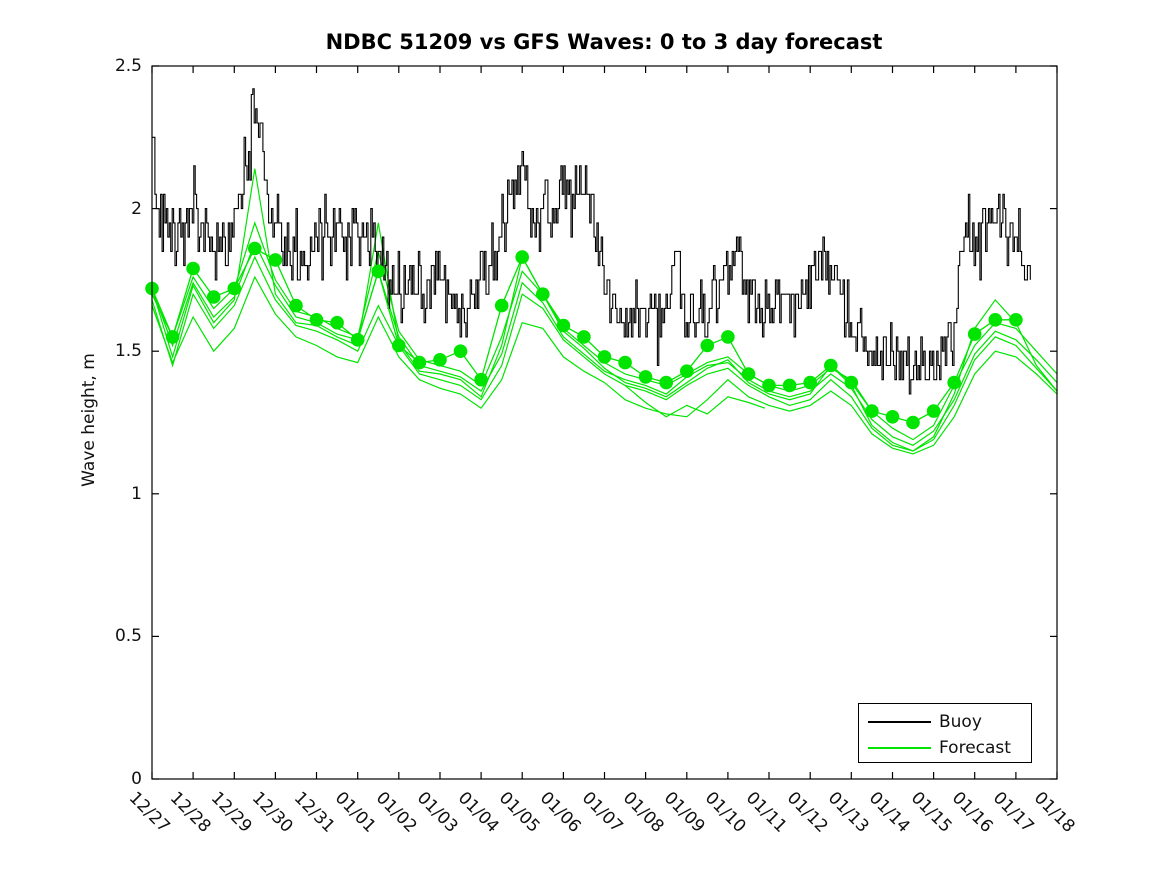 The height and width of the screenshot is (875, 1167). I want to click on legend-line-buoy-icon, so click(899, 722).